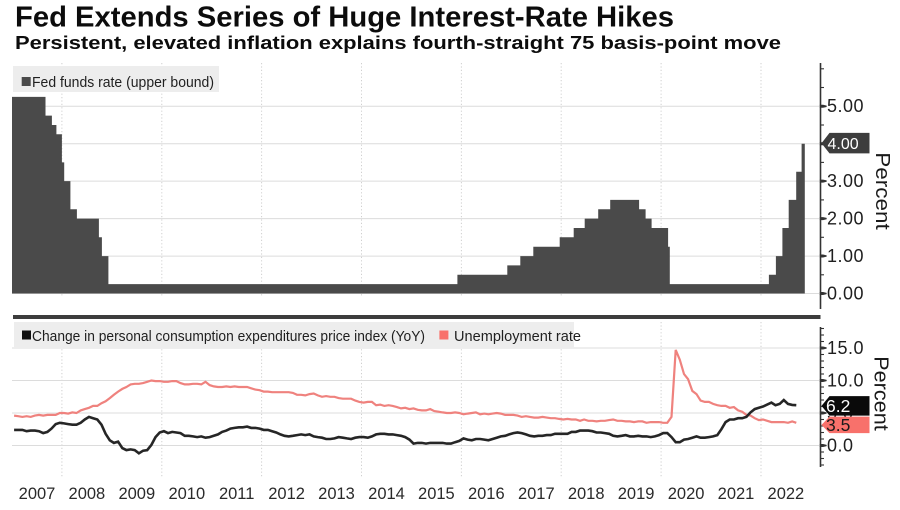 The height and width of the screenshot is (510, 900). I want to click on svg-text: 2015, so click(436, 494).